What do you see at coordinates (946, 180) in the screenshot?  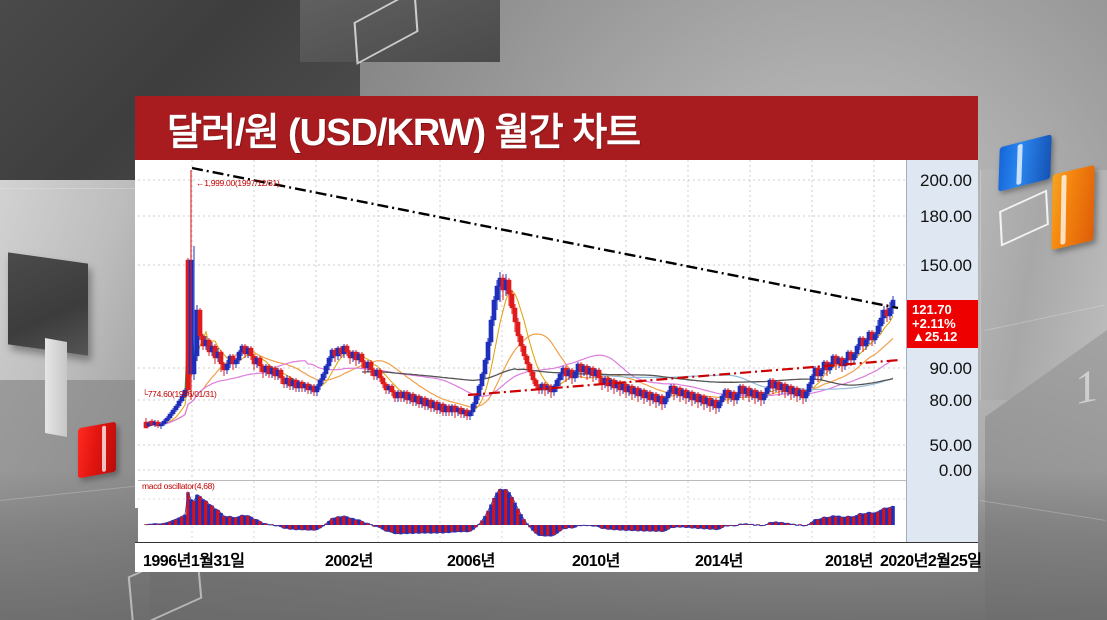 I see `price-axis-tick: 200.00` at bounding box center [946, 180].